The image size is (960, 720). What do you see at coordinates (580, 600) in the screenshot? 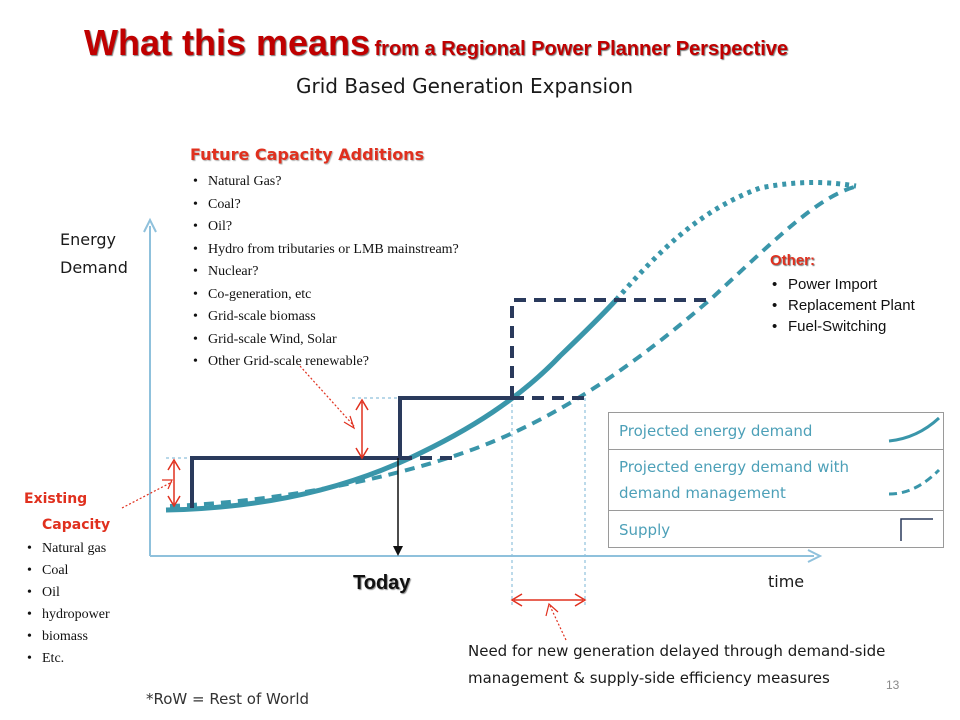
I see `delay-arrow-head-right` at bounding box center [580, 600].